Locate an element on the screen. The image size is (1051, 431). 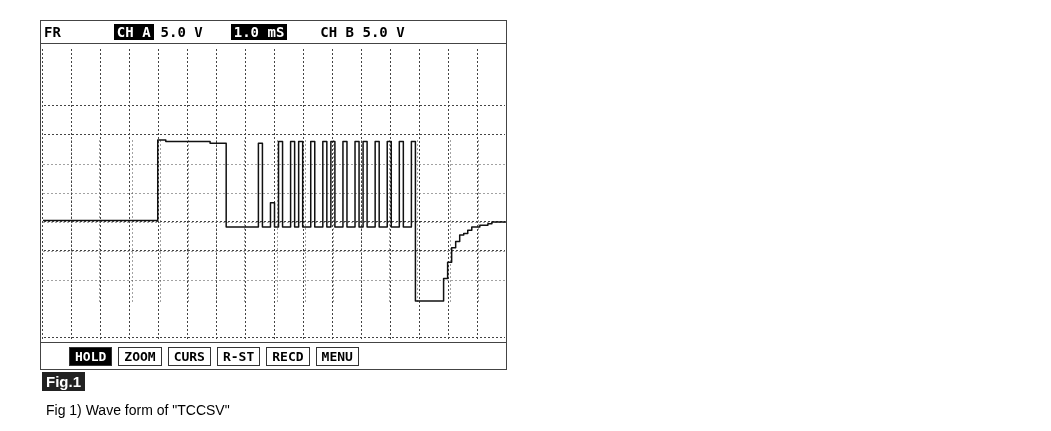
text: R-ST is located at coordinates (238, 356).